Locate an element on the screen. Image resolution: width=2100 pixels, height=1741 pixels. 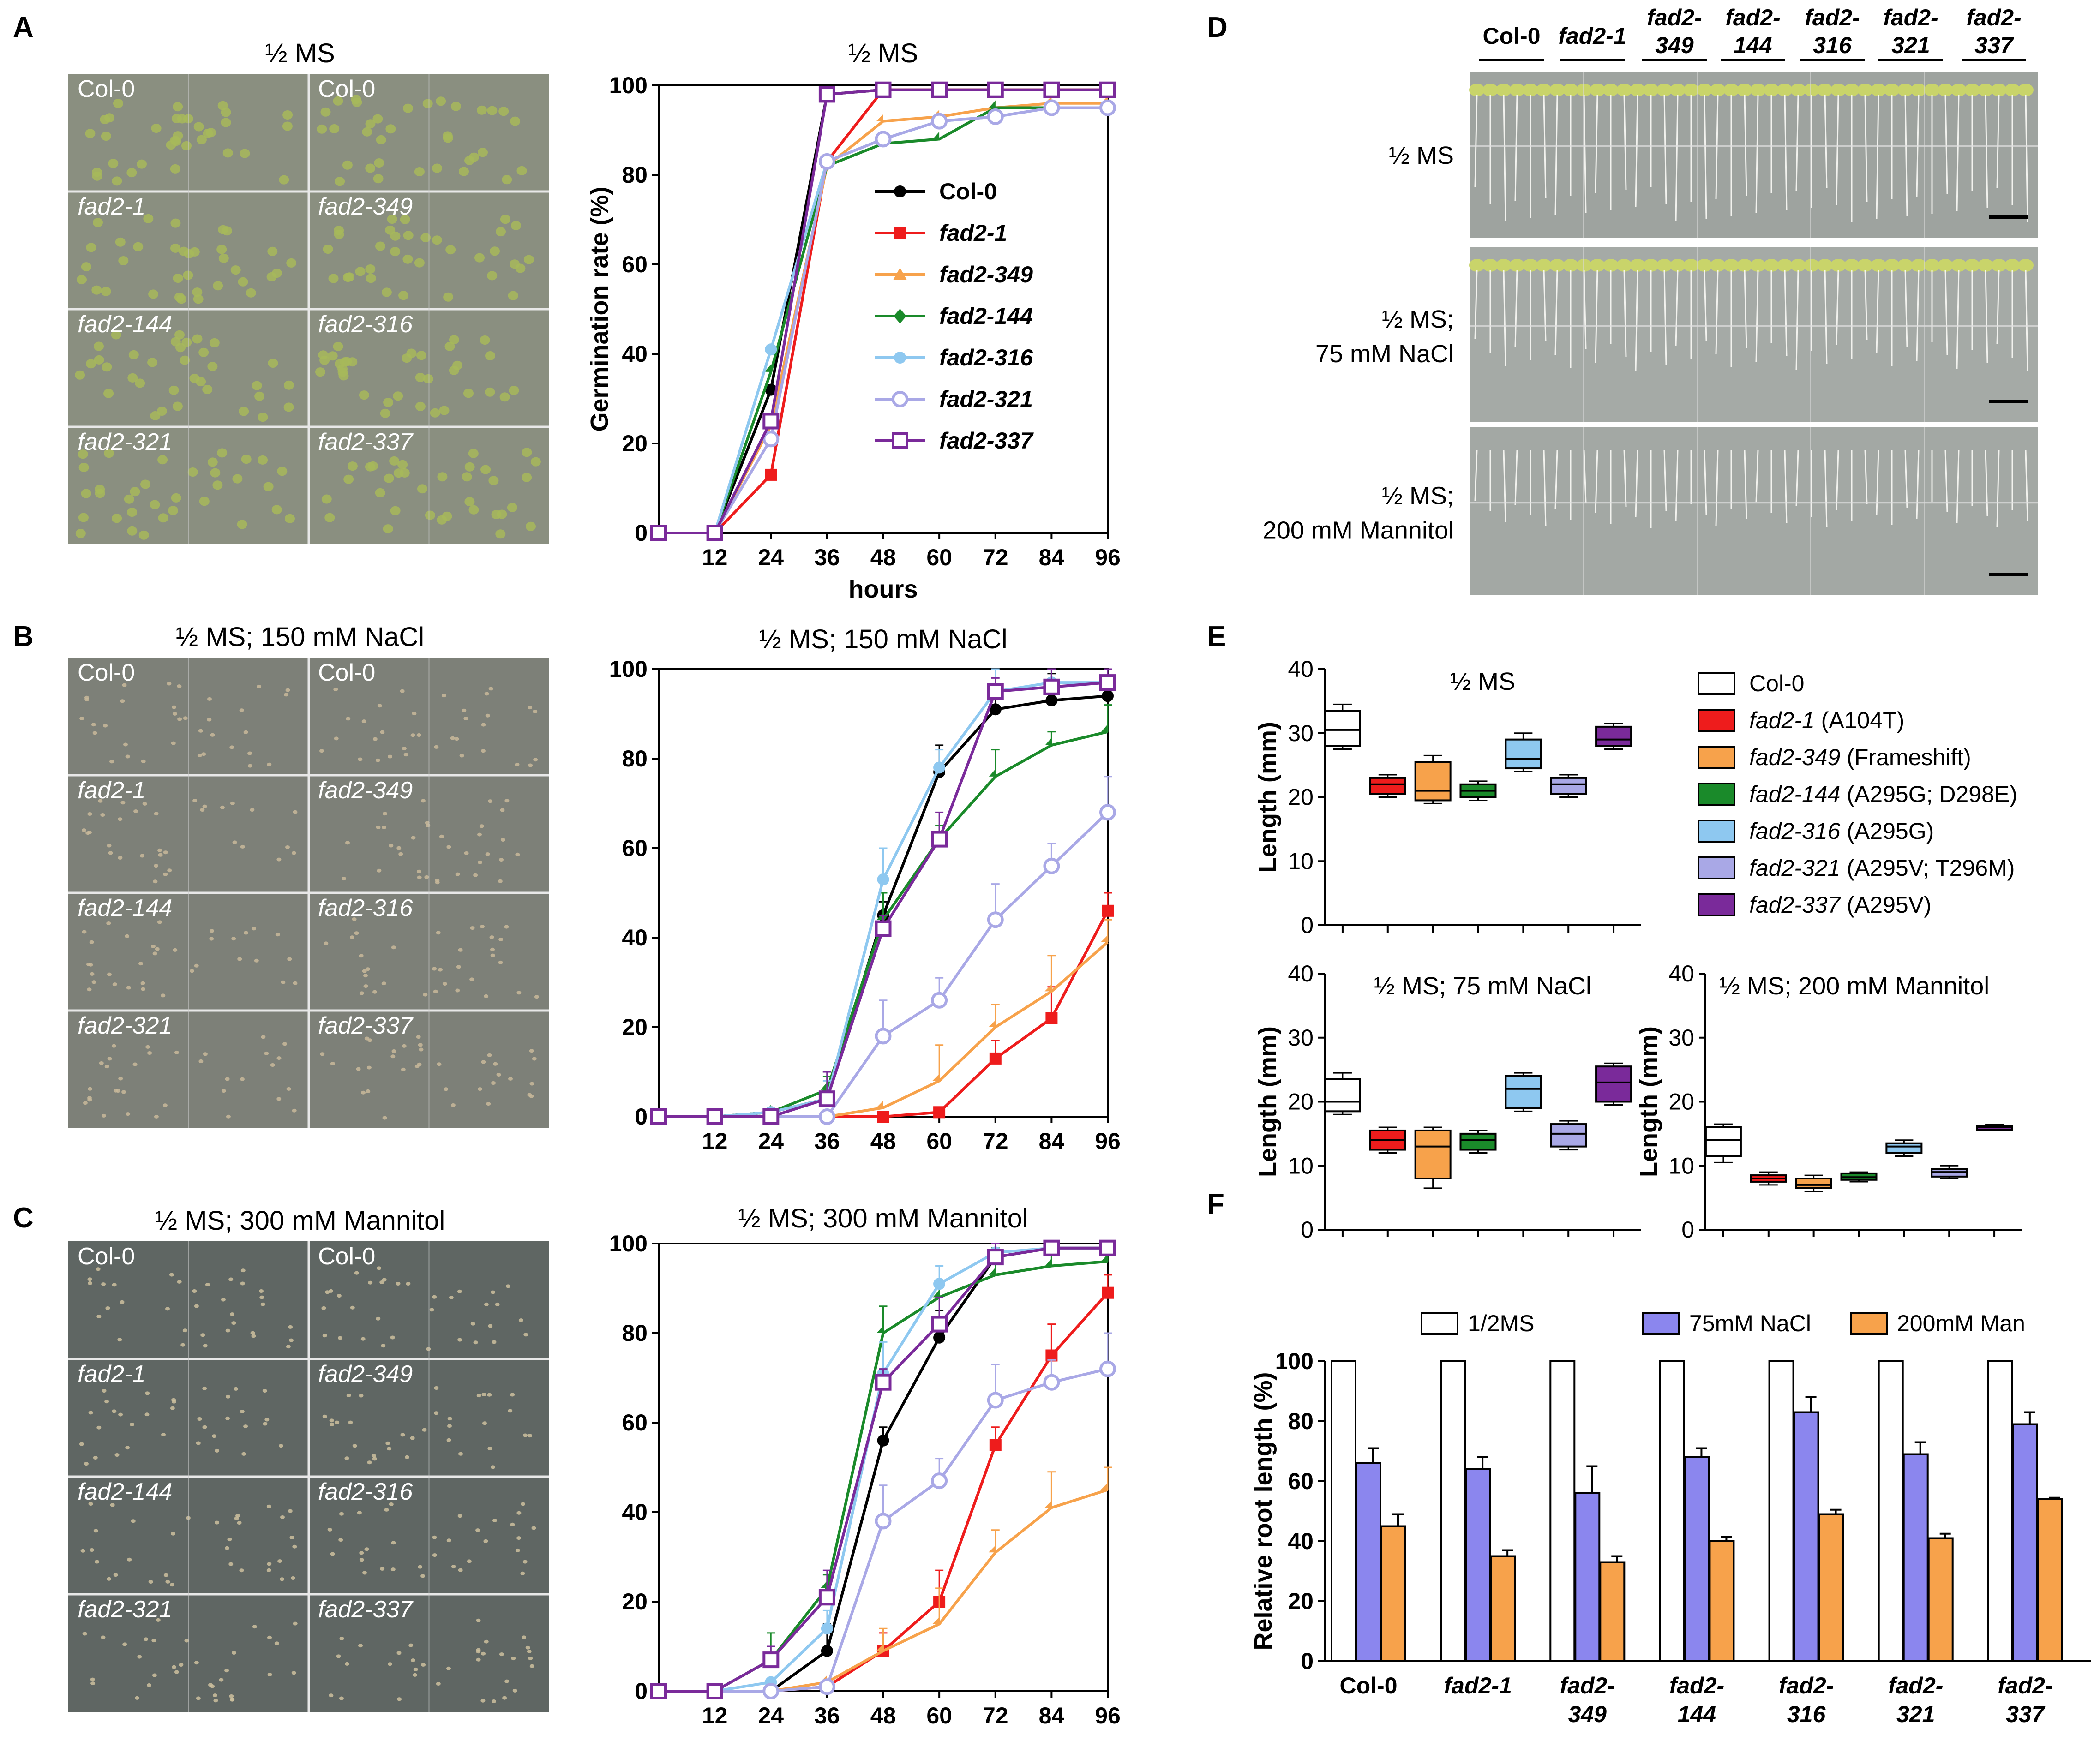
genotype-label-6: fad2- is located at coordinates (1993, 17).